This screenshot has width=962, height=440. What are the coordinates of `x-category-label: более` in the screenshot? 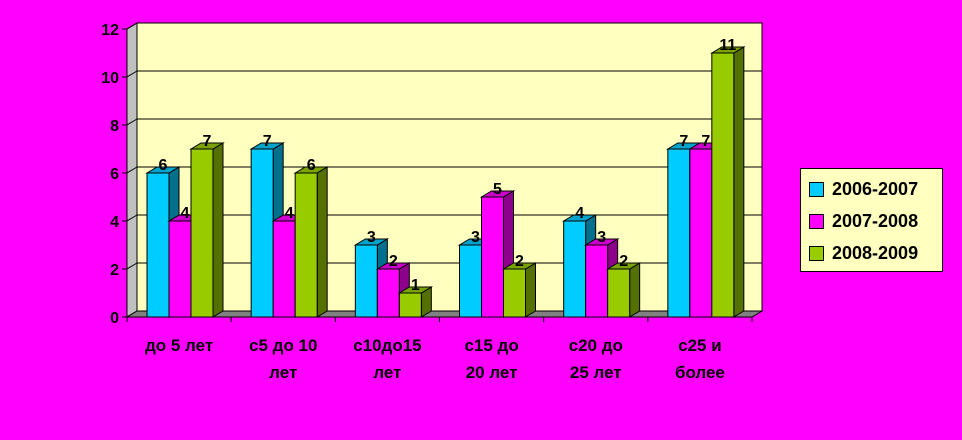 It's located at (700, 372).